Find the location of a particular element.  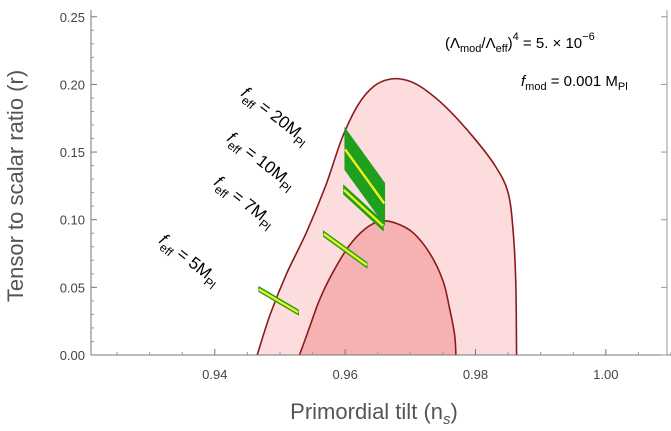

ratio-annotation: (Λmod/Λeff)4 = 5. × 10−6 is located at coordinates (520, 43).